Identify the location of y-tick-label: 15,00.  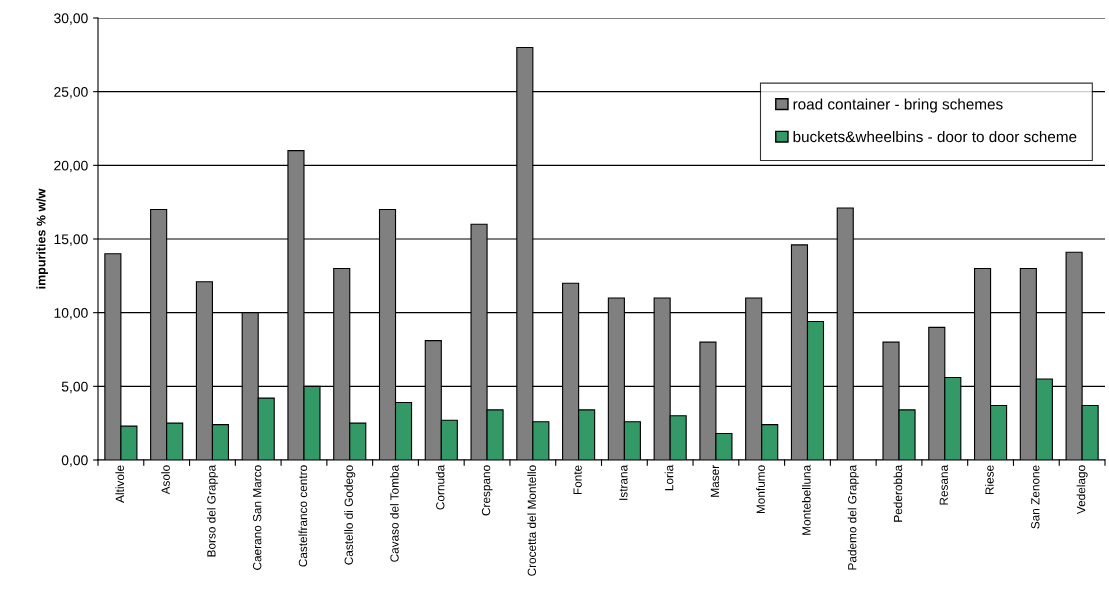
(71, 240).